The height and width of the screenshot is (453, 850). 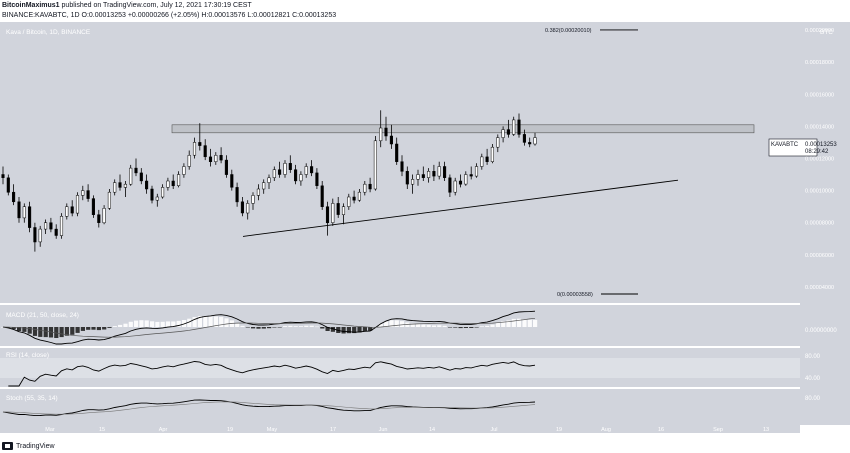 I want to click on macd-line, so click(x=269, y=327).